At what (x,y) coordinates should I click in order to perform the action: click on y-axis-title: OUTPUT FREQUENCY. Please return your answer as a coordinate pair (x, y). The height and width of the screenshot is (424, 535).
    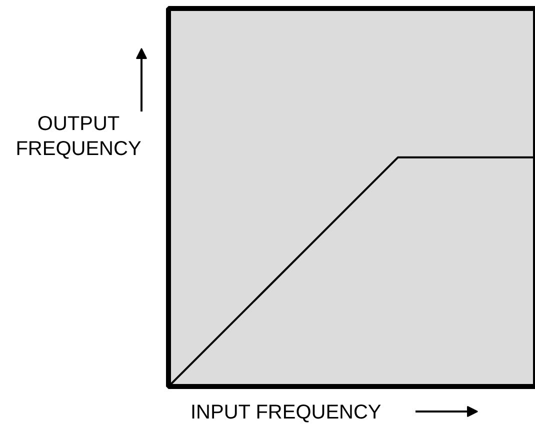
    Looking at the image, I should click on (79, 136).